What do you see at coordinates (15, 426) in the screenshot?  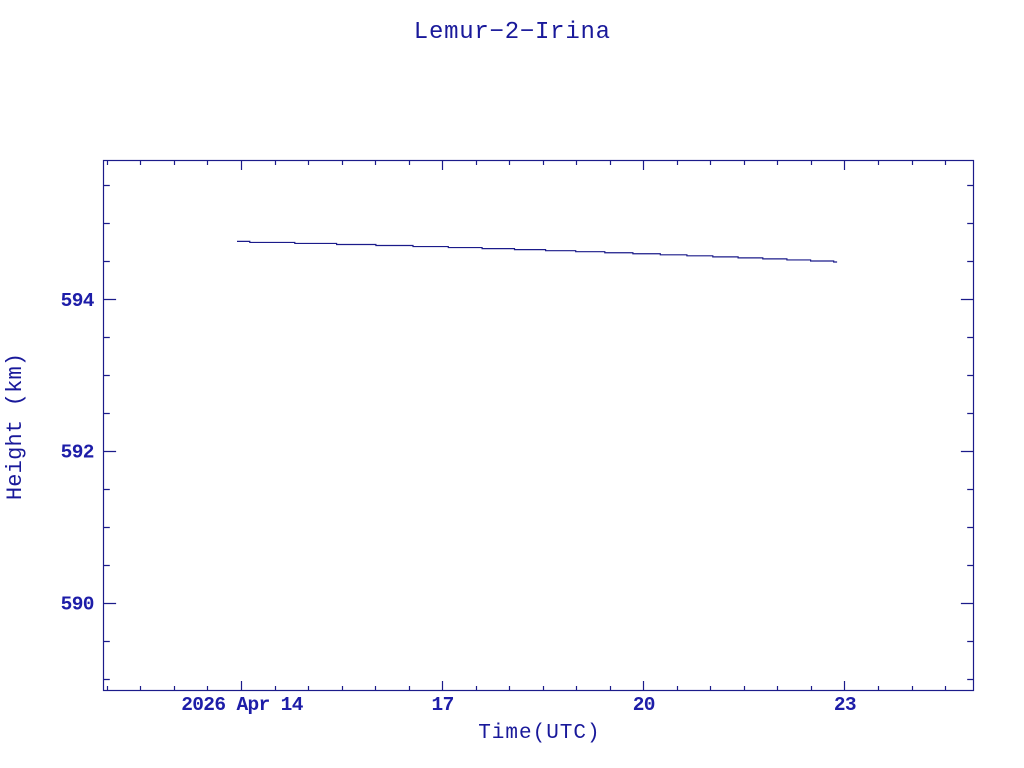 I see `svg-text: Height (km)` at bounding box center [15, 426].